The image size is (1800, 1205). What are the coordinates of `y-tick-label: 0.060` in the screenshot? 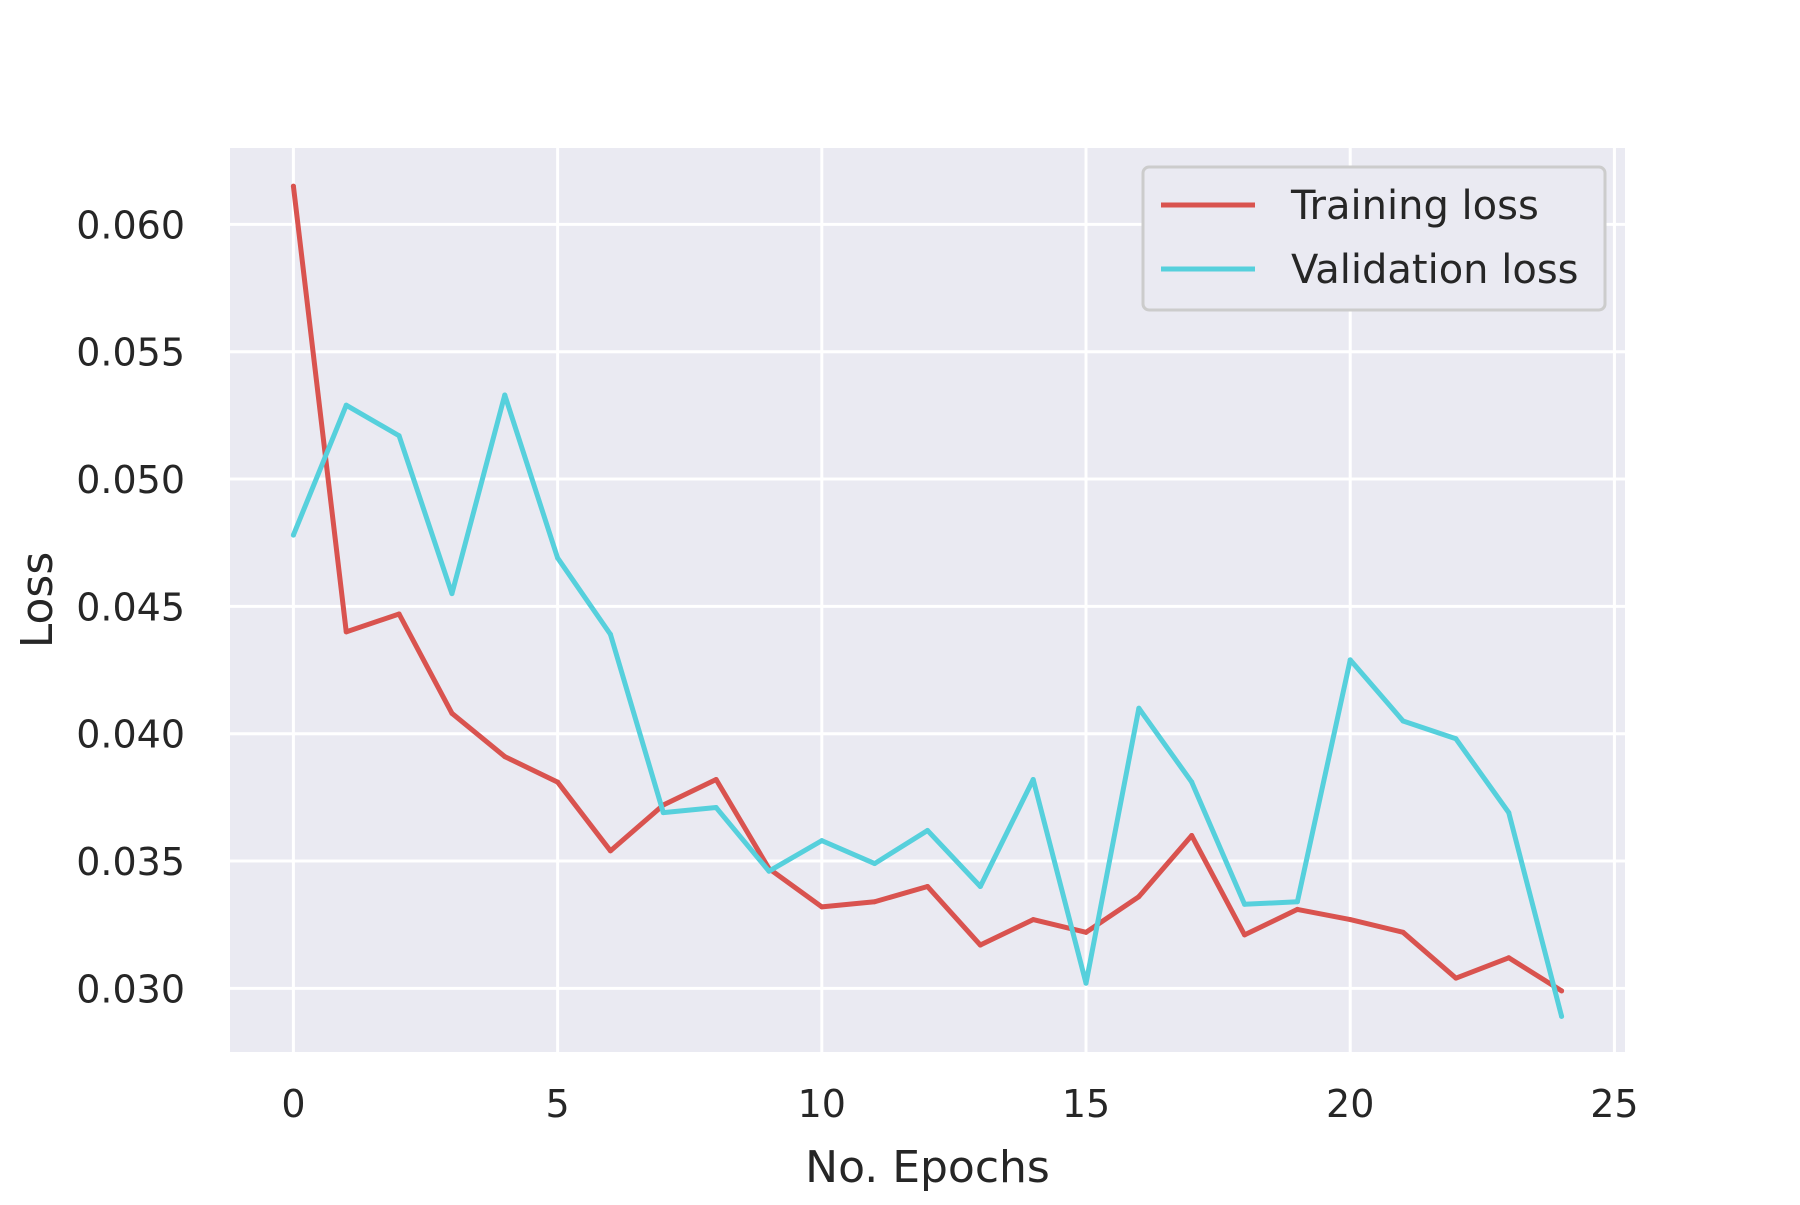 It's located at (130, 225).